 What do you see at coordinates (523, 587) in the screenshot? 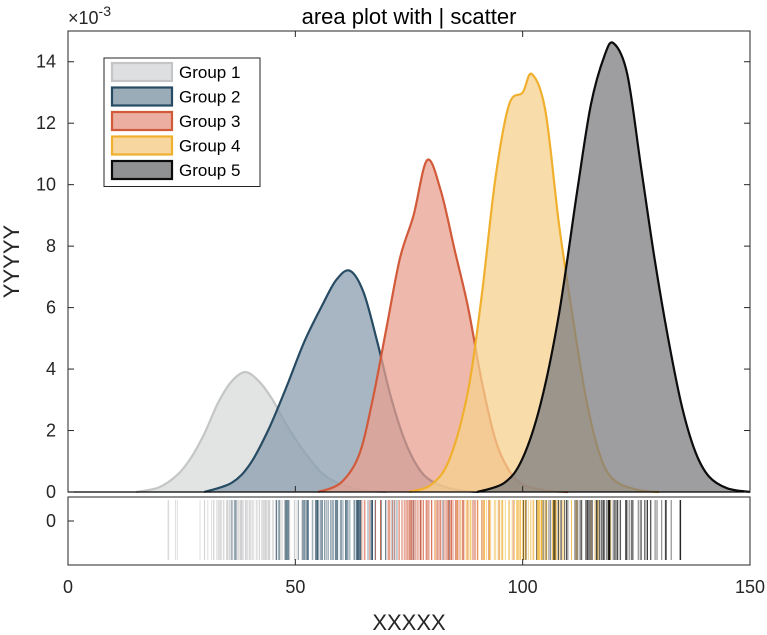
I see `x-tick-label: 100` at bounding box center [523, 587].